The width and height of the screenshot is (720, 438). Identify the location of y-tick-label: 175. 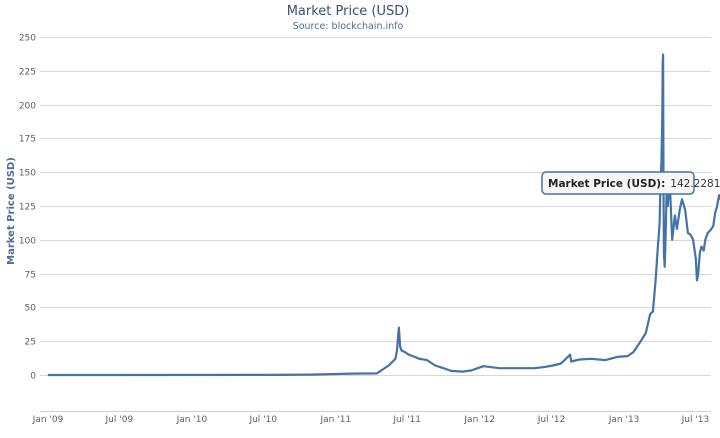
(27, 140).